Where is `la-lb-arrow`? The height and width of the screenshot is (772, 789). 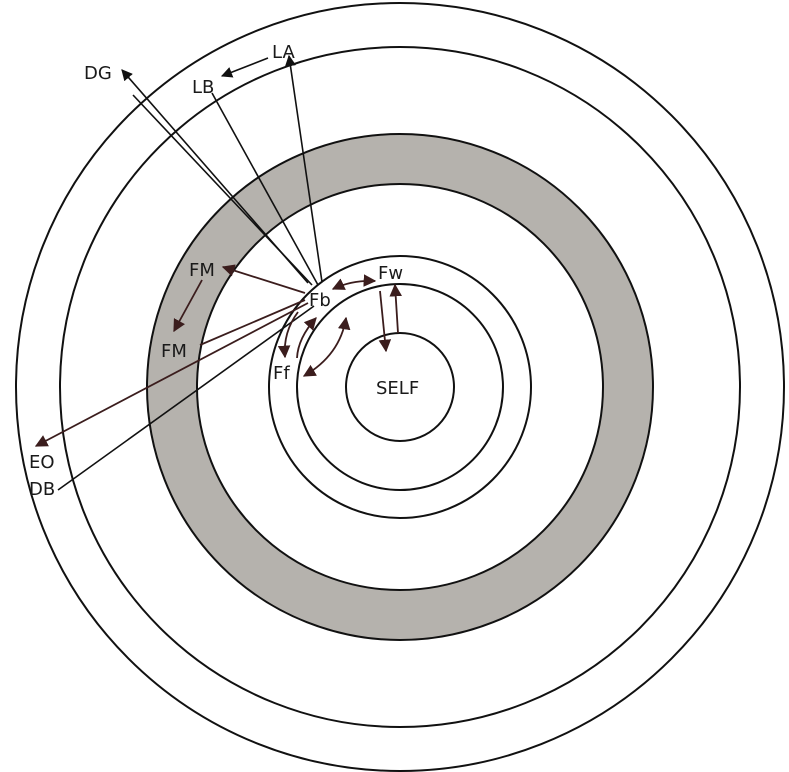
la-lb-arrow is located at coordinates (244, 67).